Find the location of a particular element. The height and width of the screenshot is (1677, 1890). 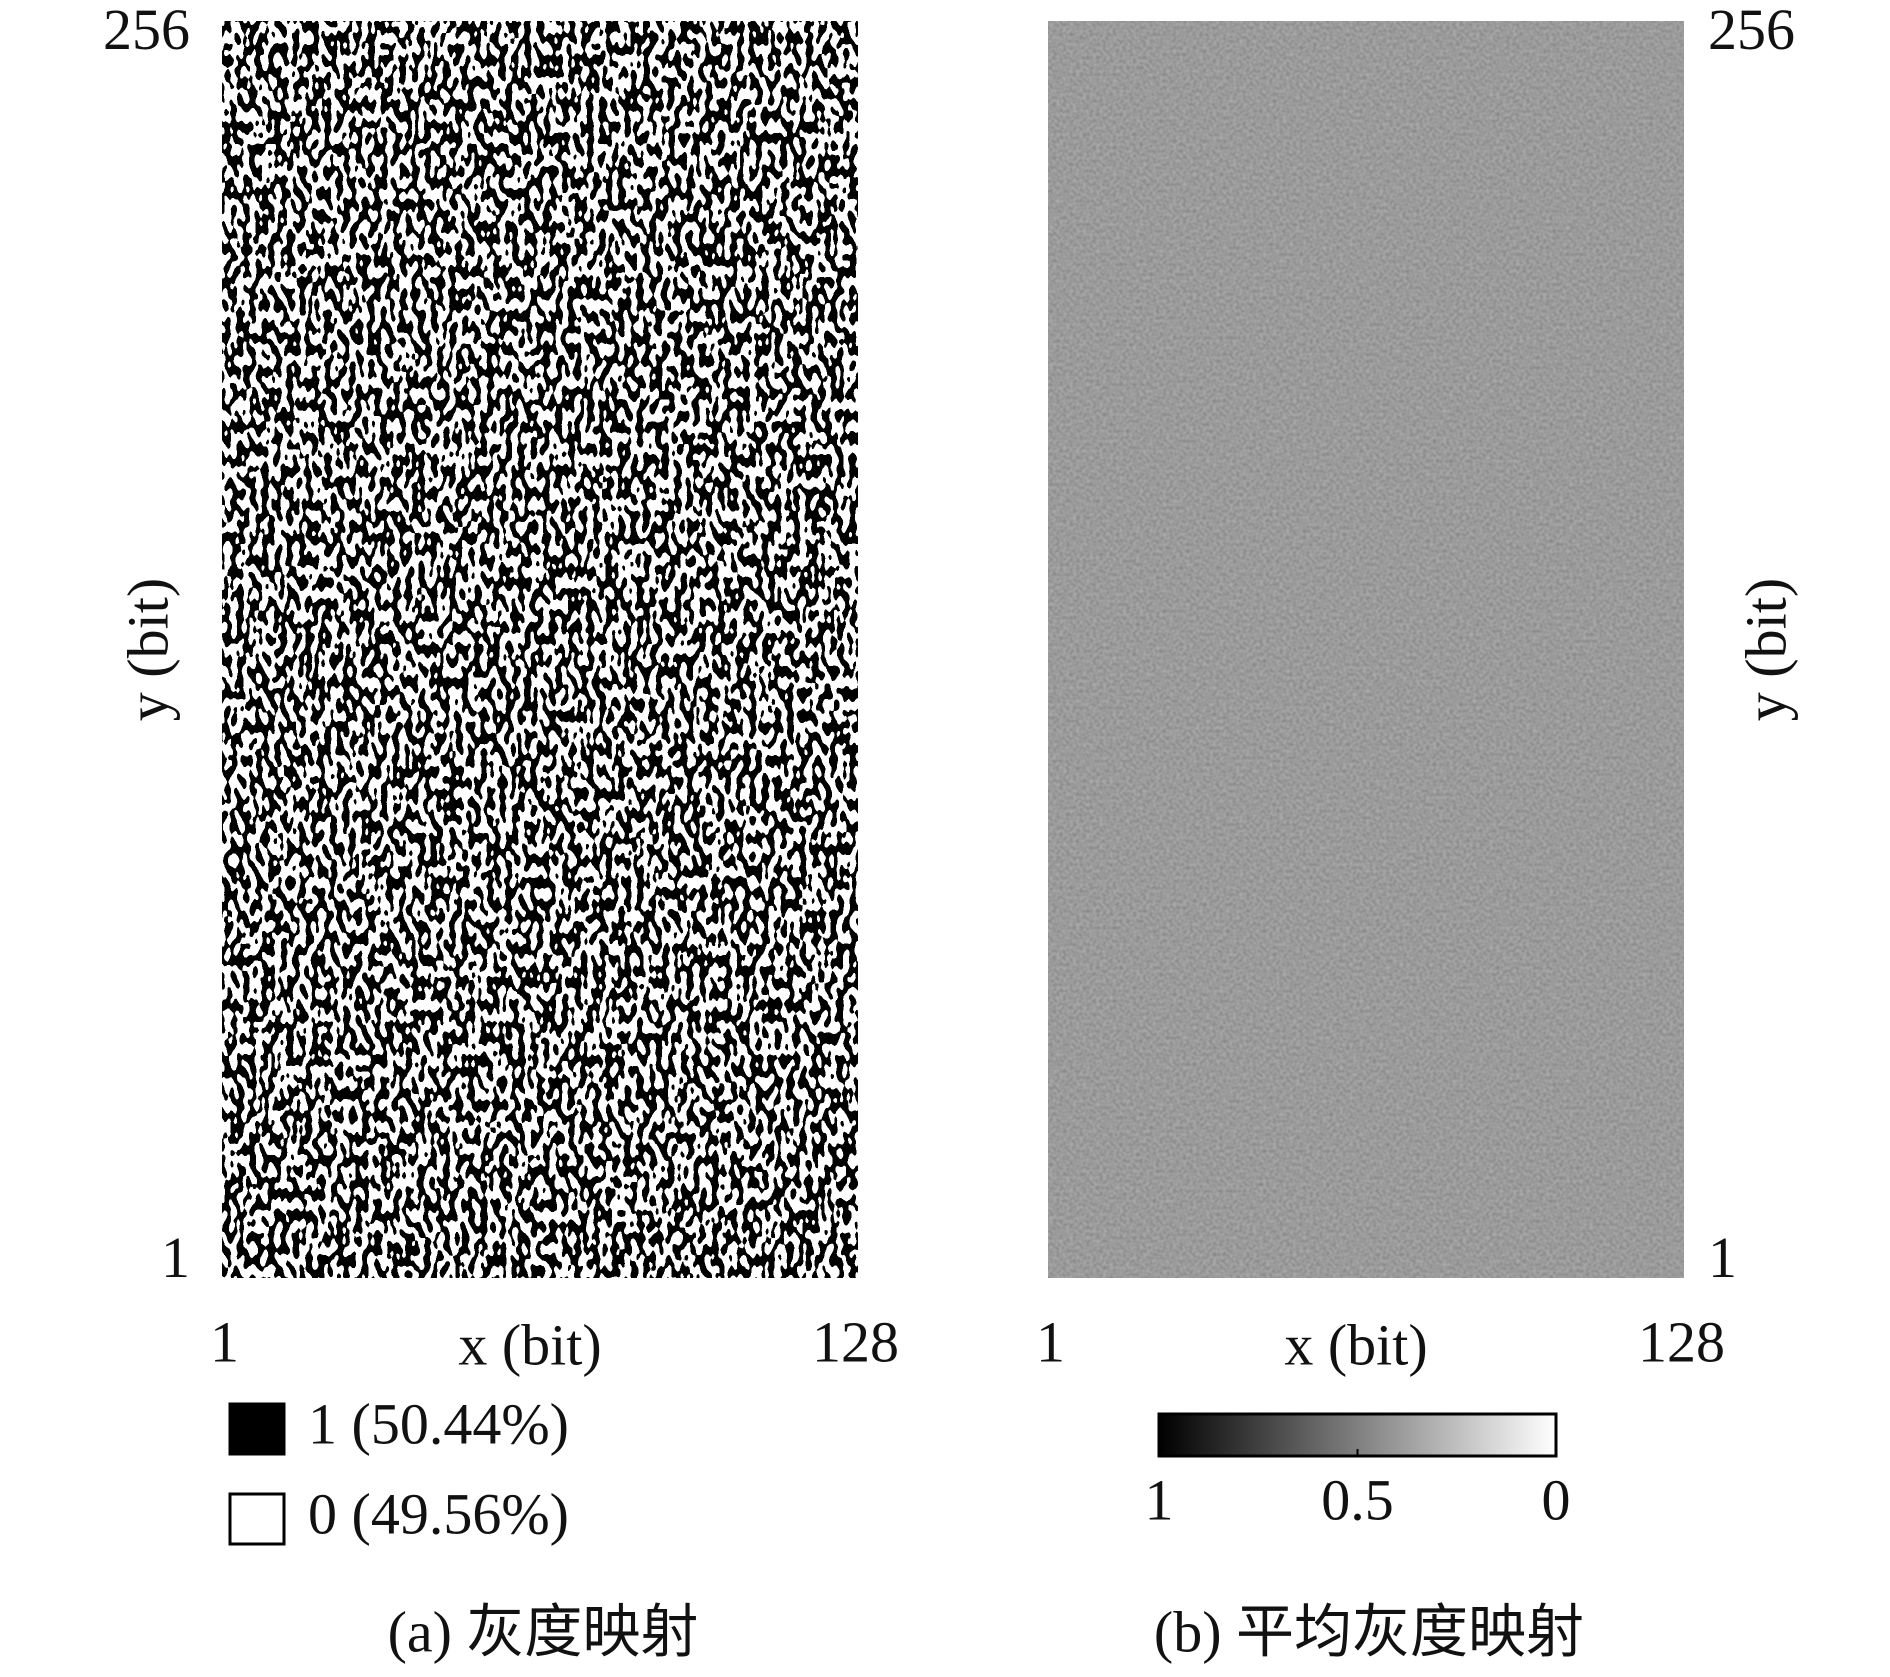

colorbar-tick-label: 1 is located at coordinates (1159, 1499).